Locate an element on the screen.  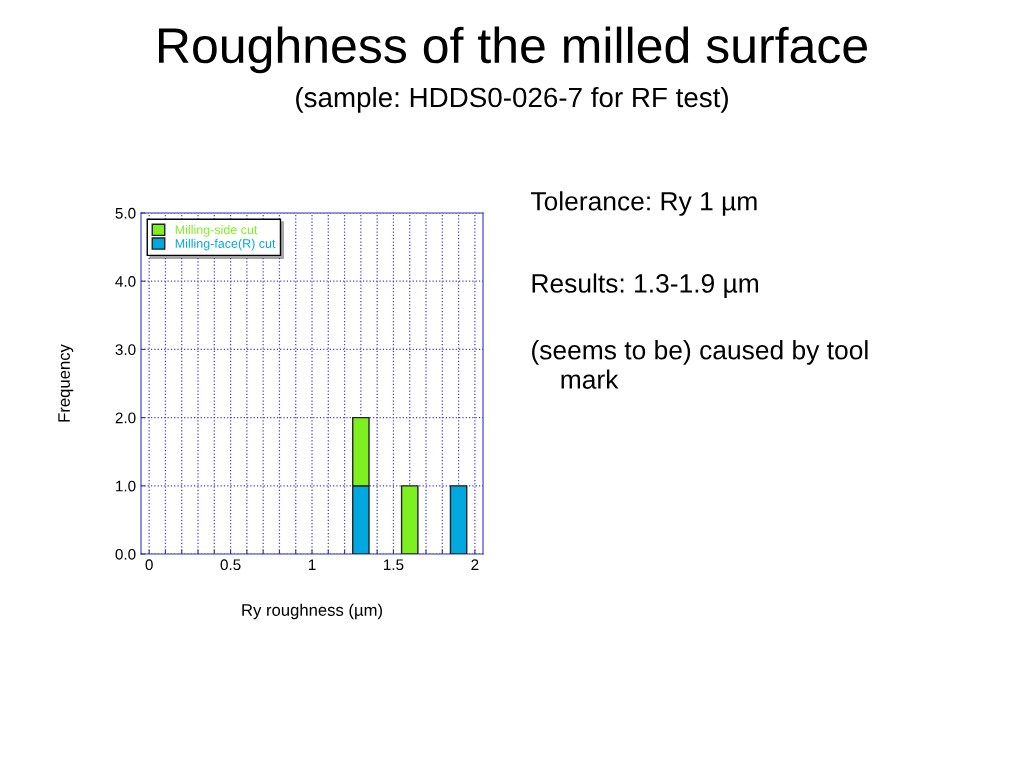
x-tick-label: 2 is located at coordinates (475, 564).